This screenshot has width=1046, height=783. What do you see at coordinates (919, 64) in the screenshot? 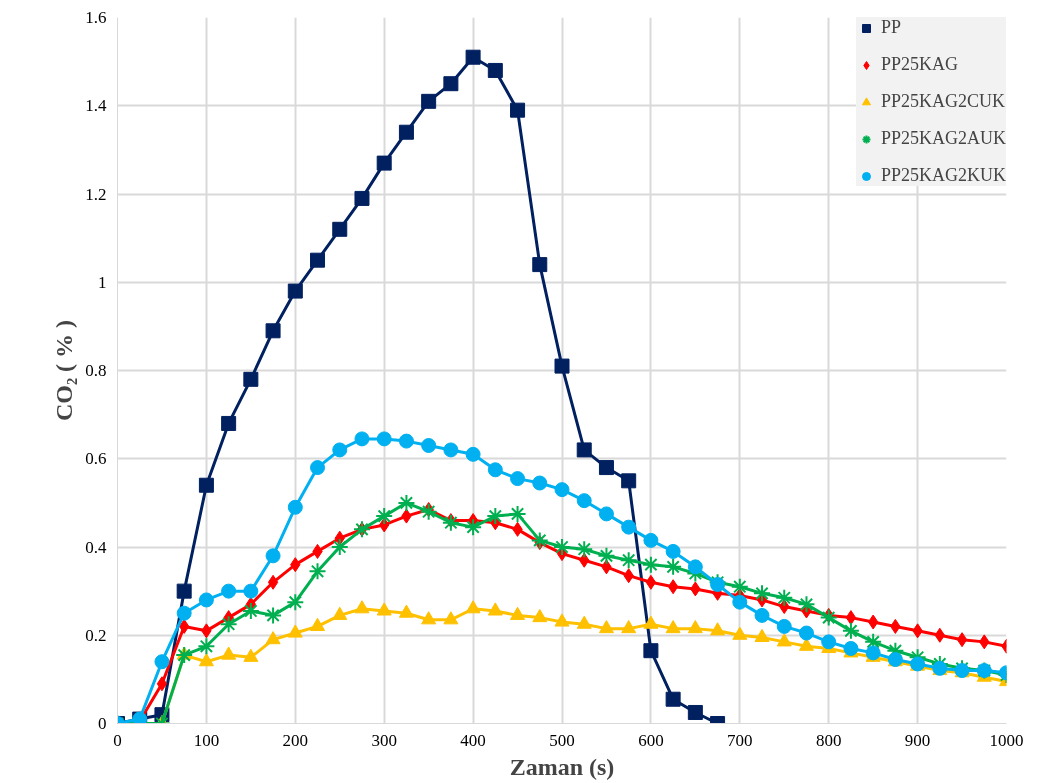
I see `legend-label: PP25KAG` at bounding box center [919, 64].